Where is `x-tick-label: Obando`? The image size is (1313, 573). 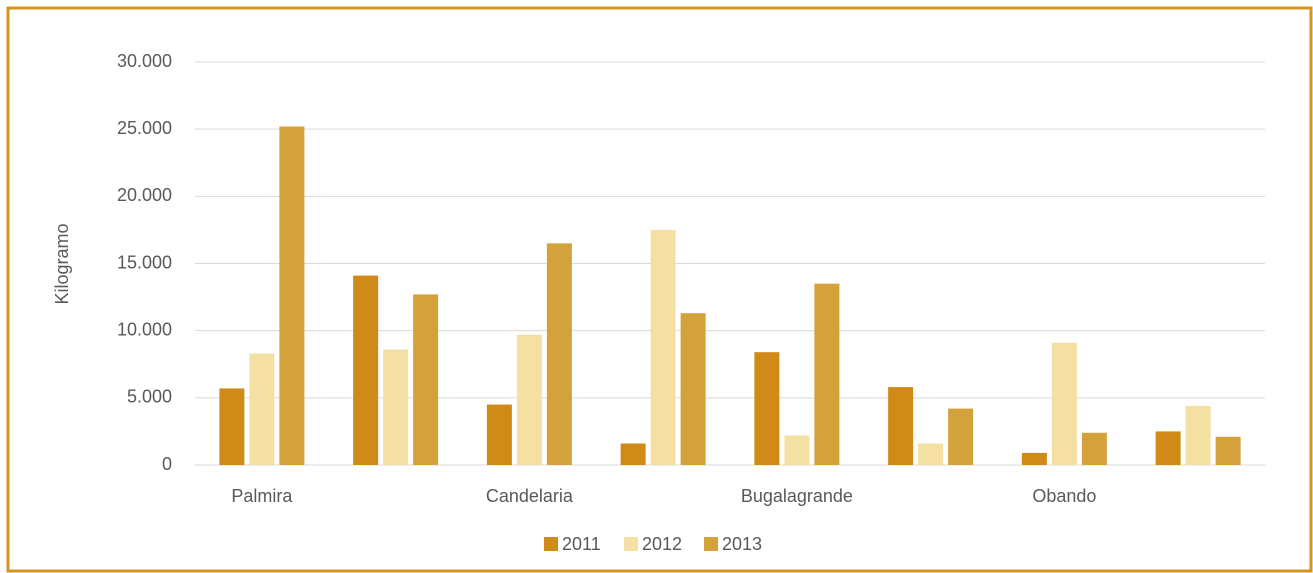
x-tick-label: Obando is located at coordinates (1064, 496).